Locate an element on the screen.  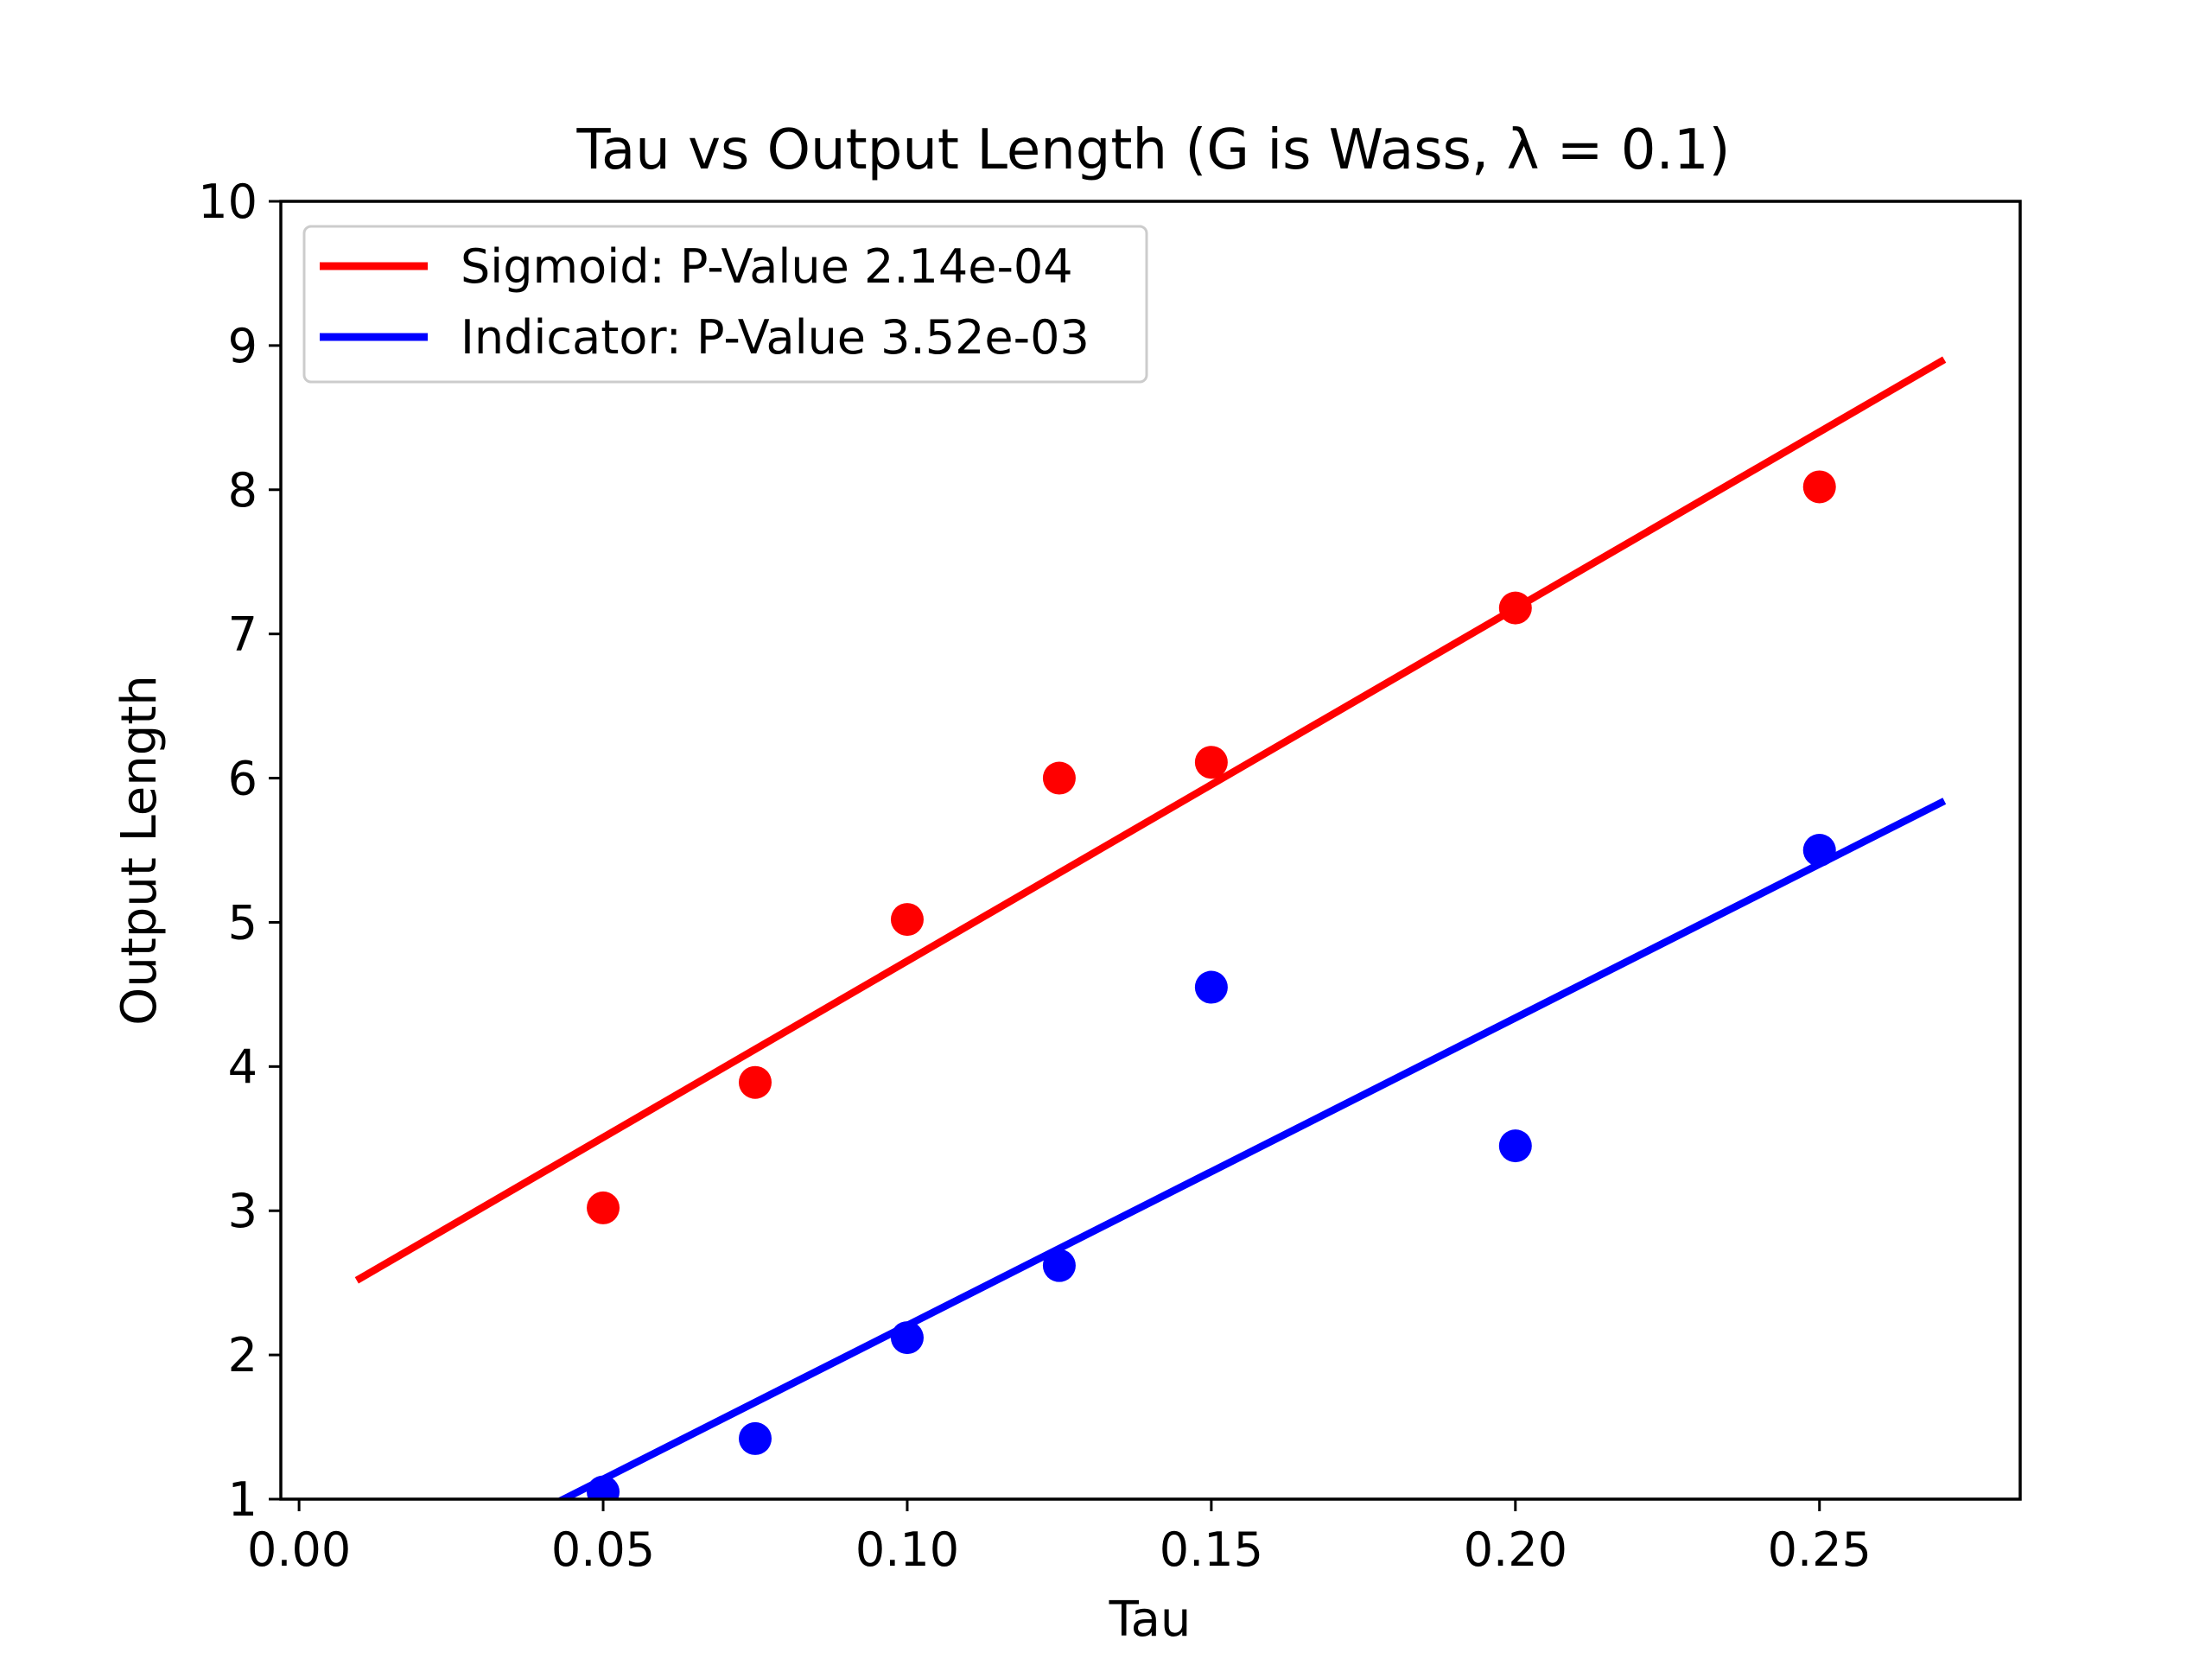
y-tick-label: 10 is located at coordinates (227, 202).